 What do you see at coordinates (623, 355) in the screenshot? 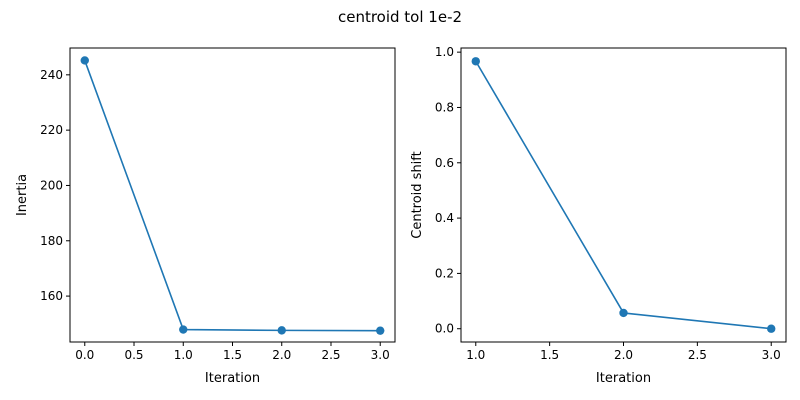
I see `centroid-shift-x-tick-label: 2.0` at bounding box center [623, 355].